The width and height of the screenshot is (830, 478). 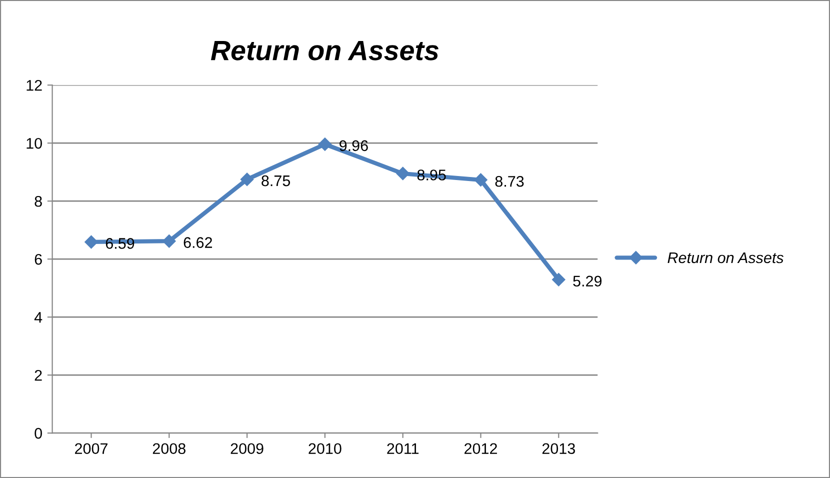 I want to click on data-label: 6.59, so click(x=120, y=243).